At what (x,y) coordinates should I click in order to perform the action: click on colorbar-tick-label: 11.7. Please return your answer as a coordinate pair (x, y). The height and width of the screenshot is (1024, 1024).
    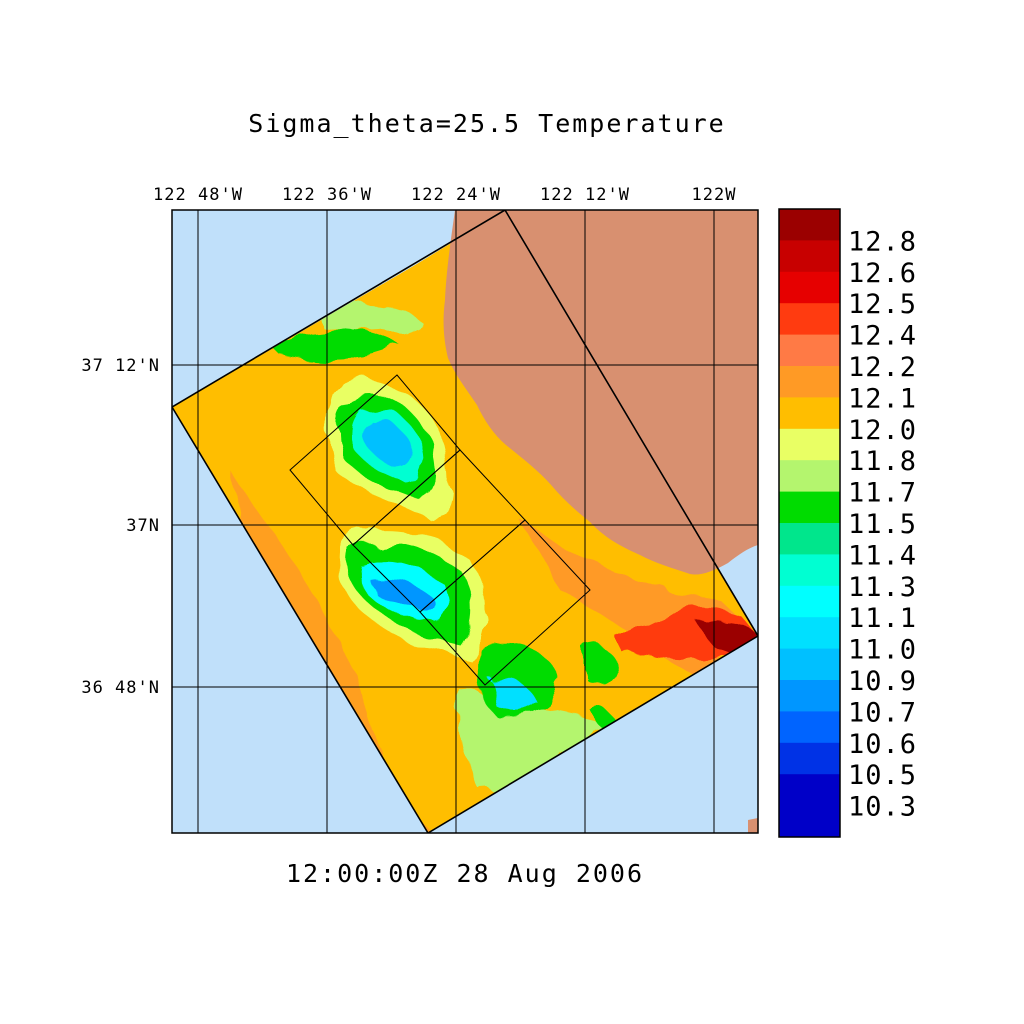
    Looking at the image, I should click on (882, 493).